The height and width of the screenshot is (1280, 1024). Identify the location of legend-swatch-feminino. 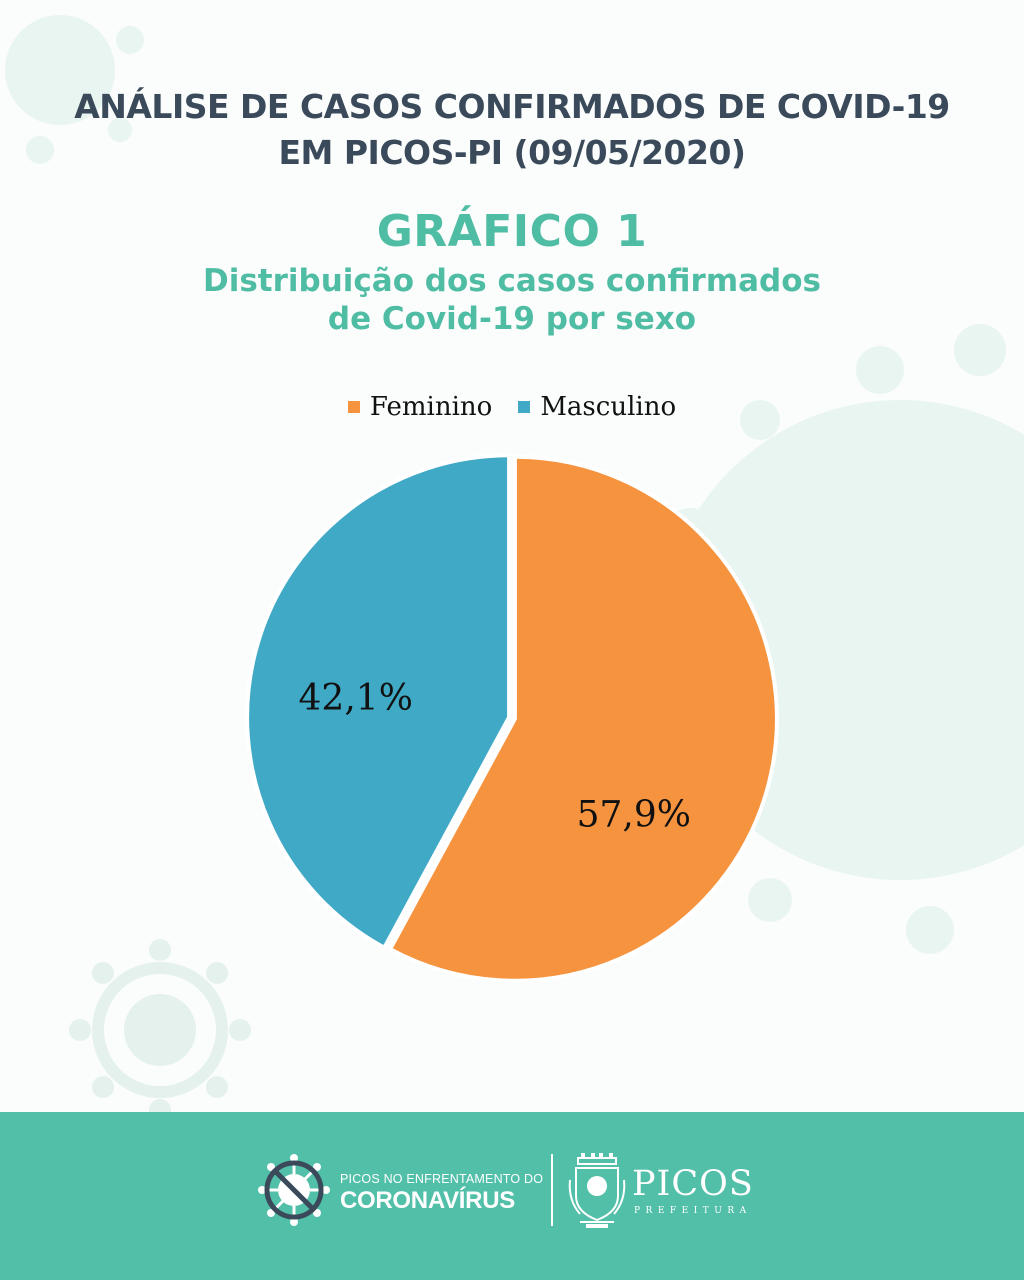
(353, 407).